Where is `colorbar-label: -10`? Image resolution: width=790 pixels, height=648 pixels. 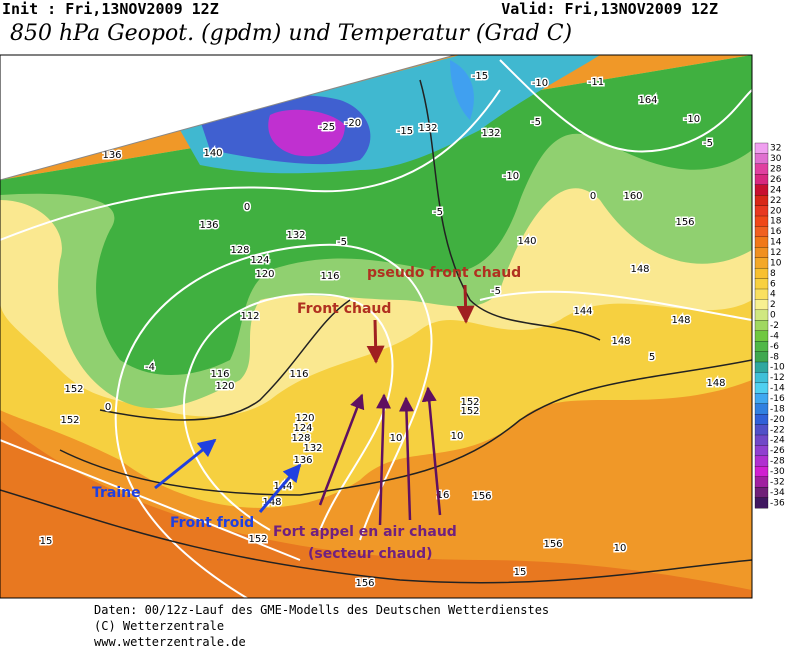
colorbar-label: -10 is located at coordinates (777, 368).